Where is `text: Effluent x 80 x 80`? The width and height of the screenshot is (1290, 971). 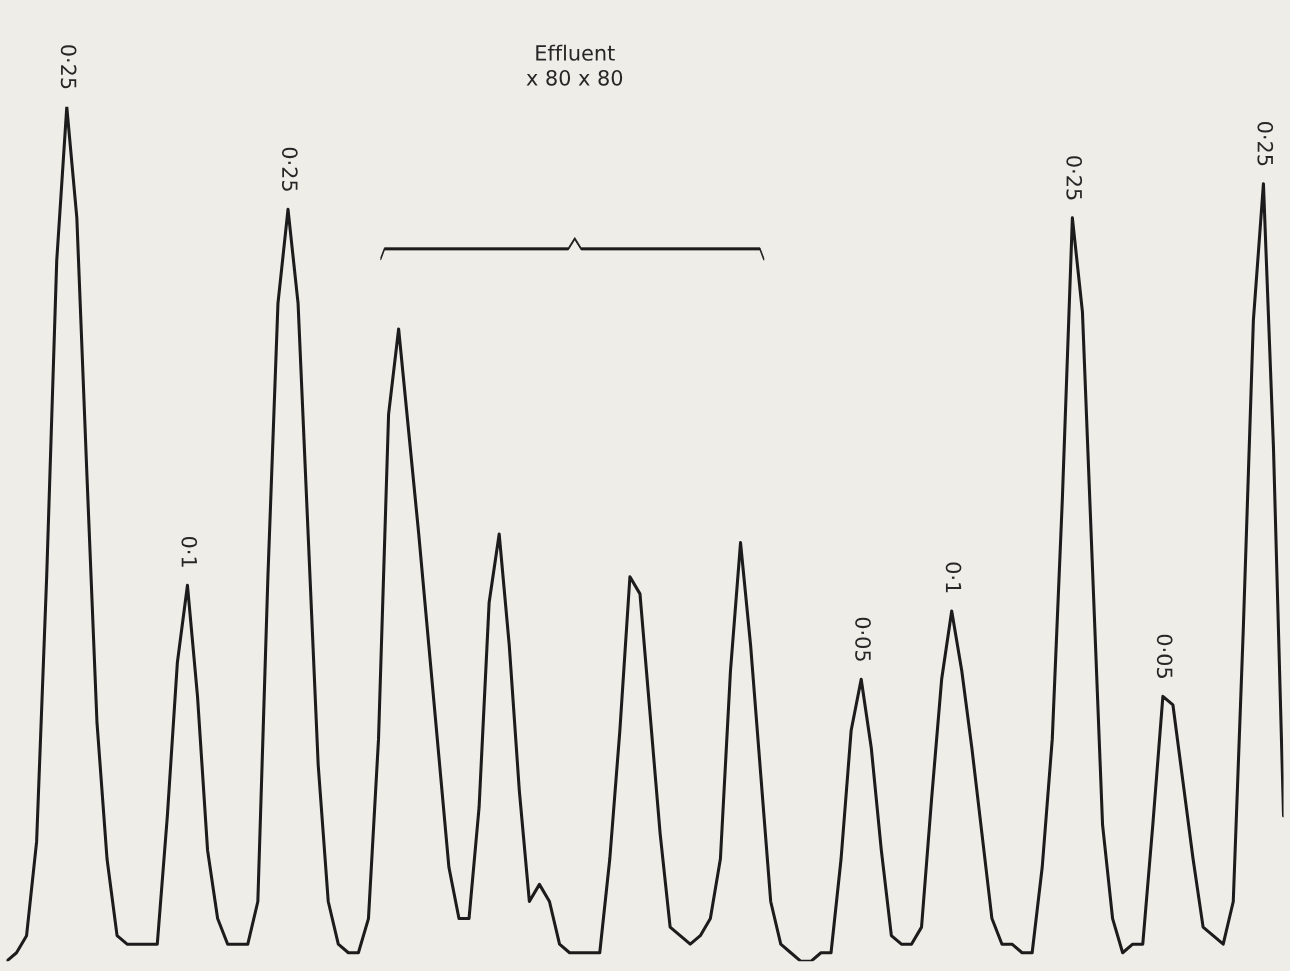 text: Effluent x 80 x 80 is located at coordinates (574, 65).